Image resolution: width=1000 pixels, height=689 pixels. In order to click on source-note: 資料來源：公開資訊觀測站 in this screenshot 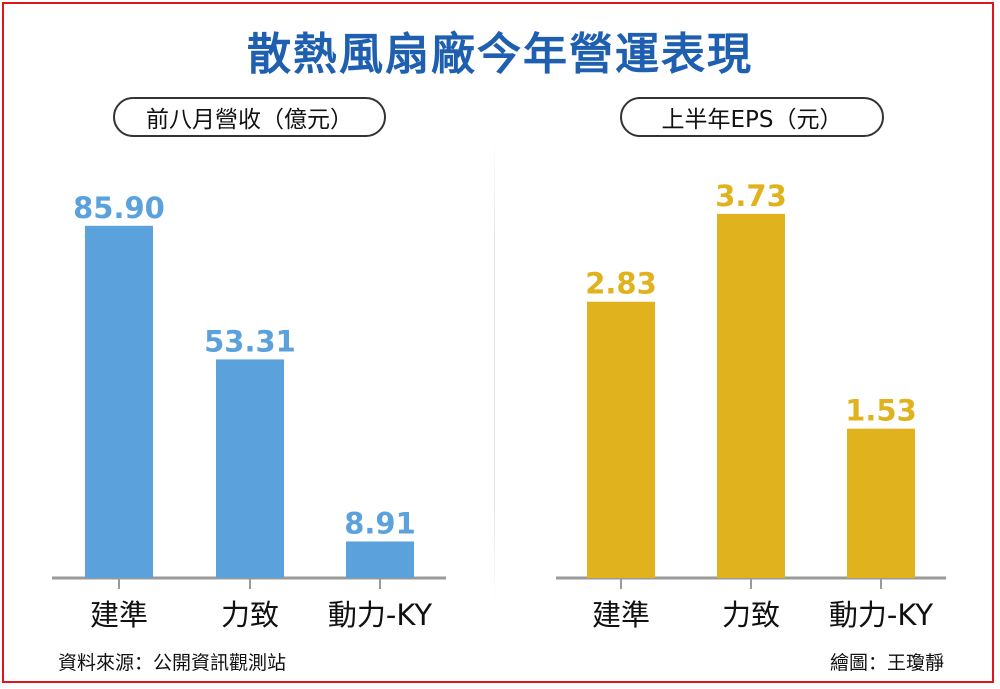, I will do `click(172, 663)`.